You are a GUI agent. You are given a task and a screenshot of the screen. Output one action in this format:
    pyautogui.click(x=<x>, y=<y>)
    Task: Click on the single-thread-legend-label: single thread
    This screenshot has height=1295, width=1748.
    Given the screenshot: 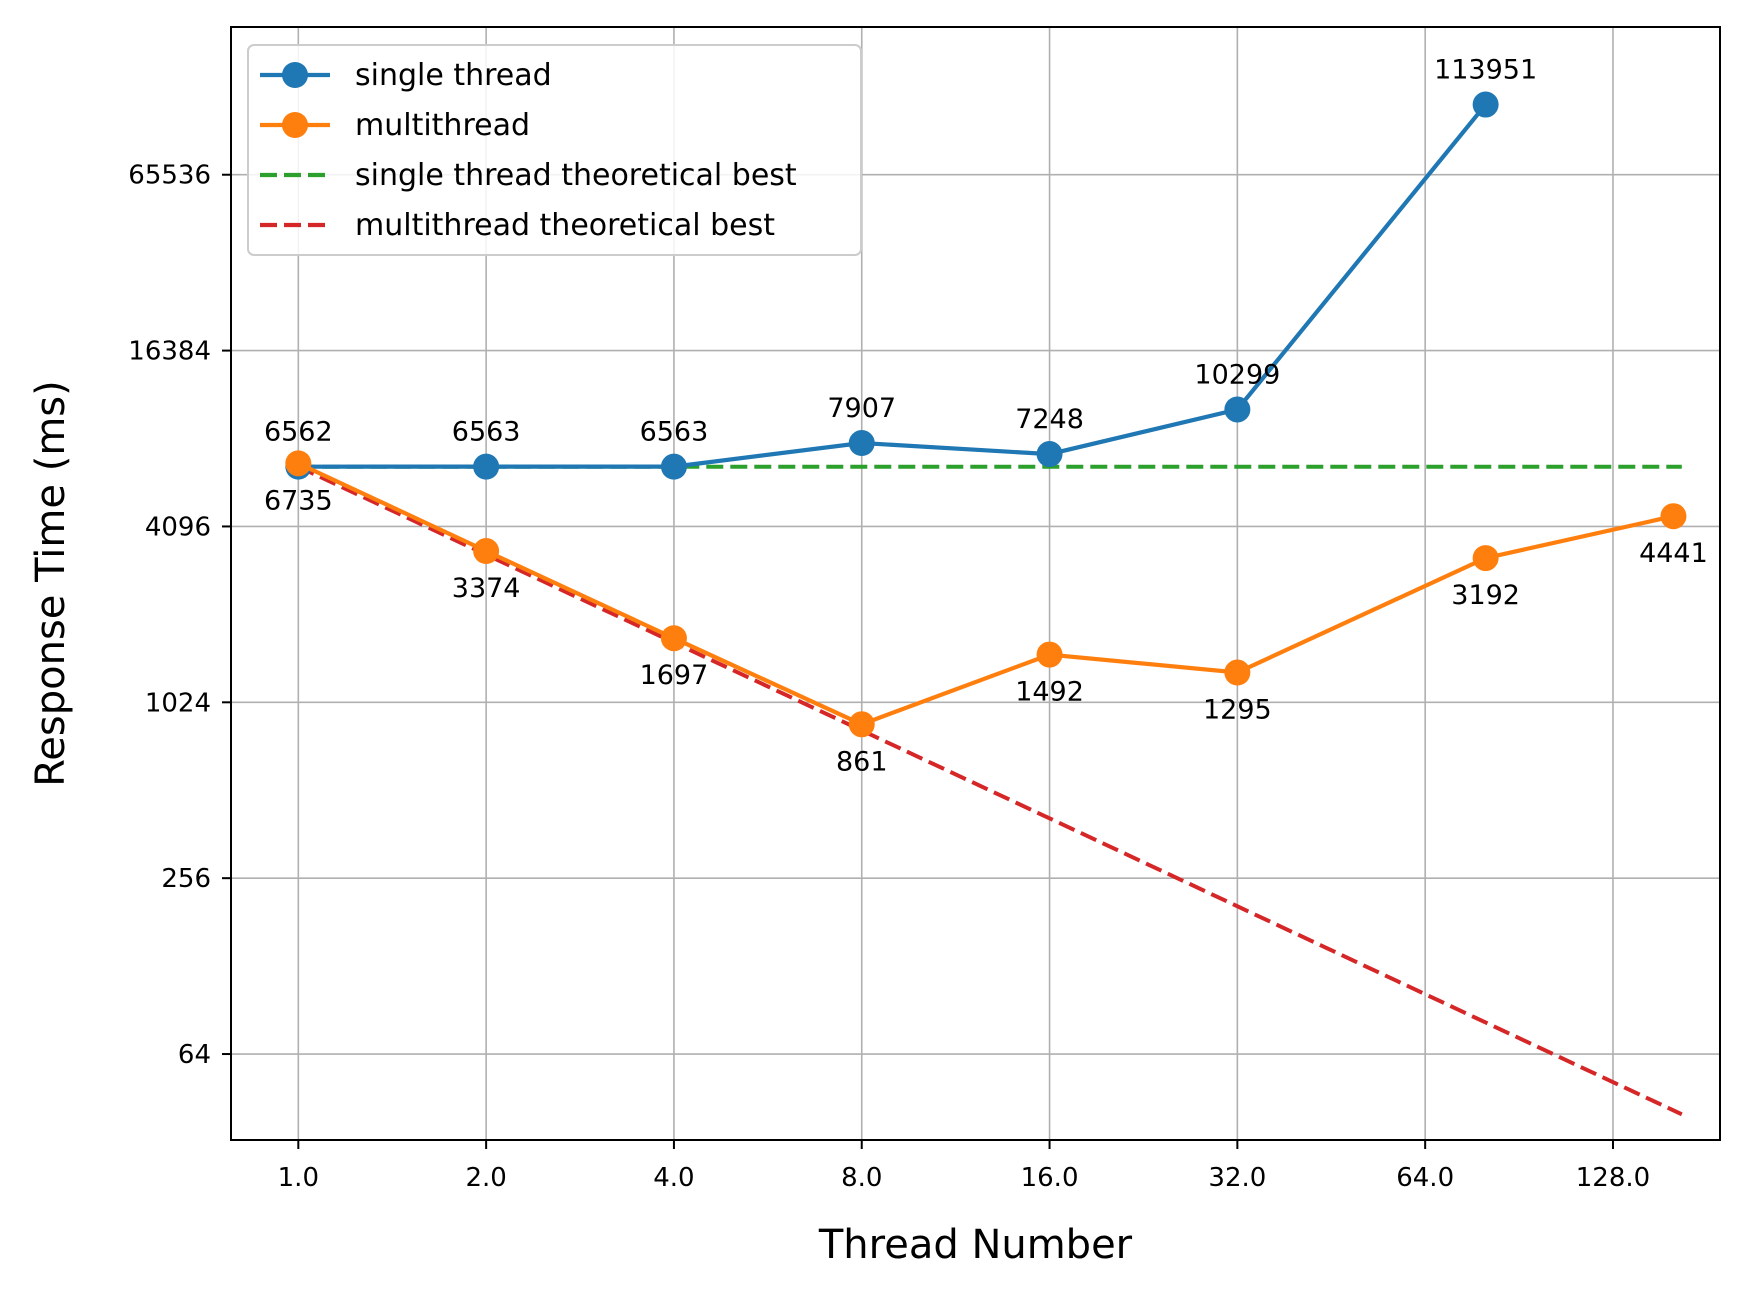 What is the action you would take?
    pyautogui.click(x=453, y=75)
    